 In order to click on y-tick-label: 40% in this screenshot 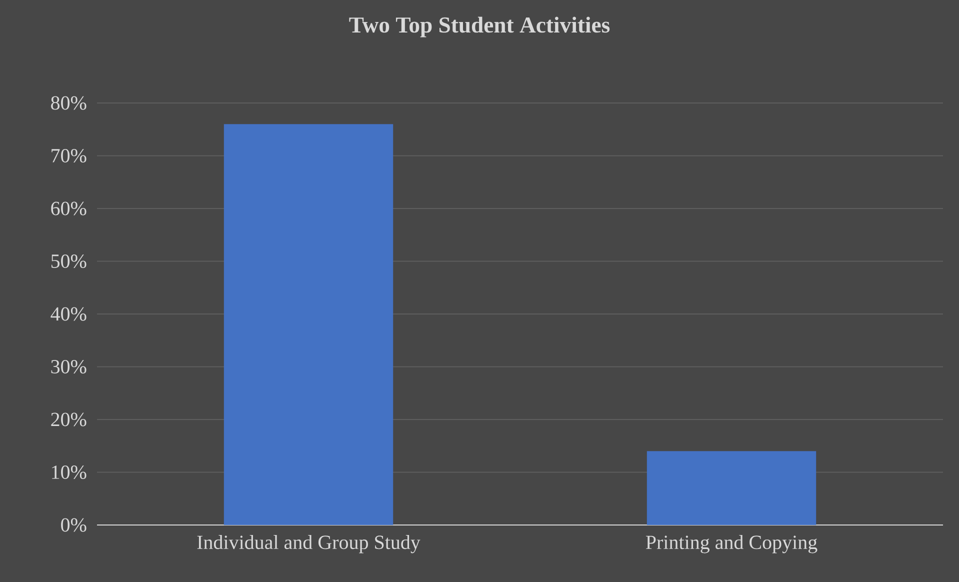, I will do `click(68, 314)`.